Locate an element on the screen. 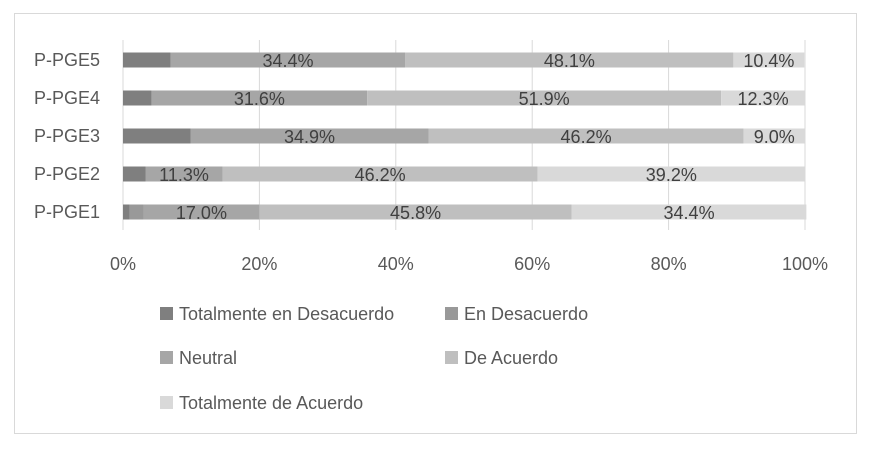  x-tick-label: 80% is located at coordinates (669, 264).